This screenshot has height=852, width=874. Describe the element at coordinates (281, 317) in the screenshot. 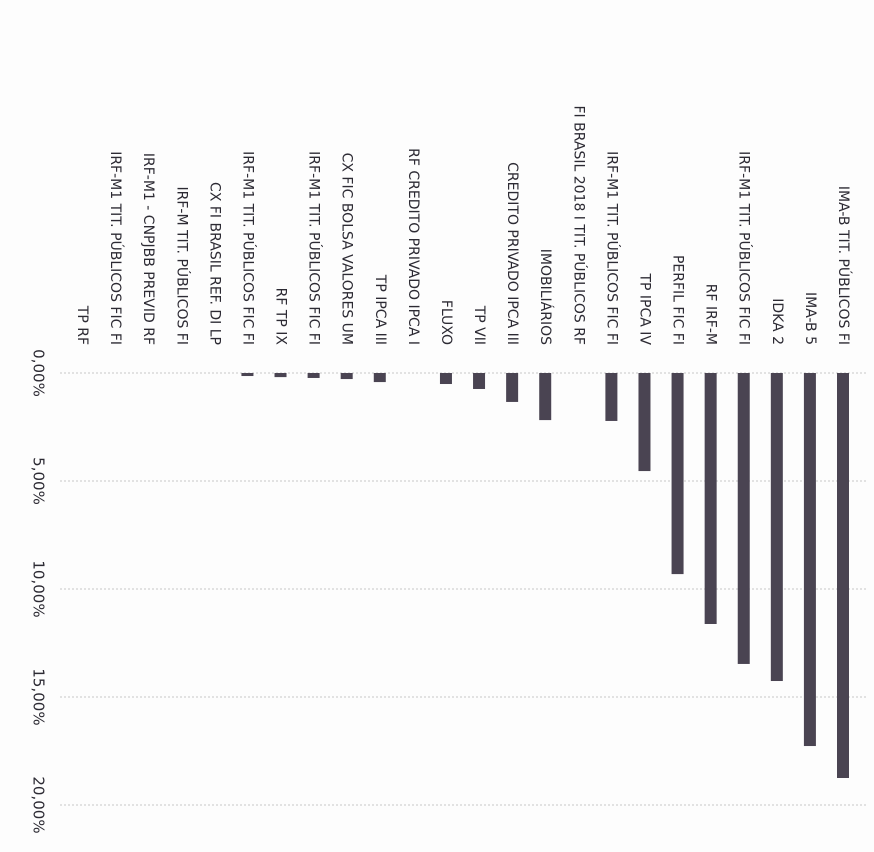

I see `x-tick-label: RF TP IX` at that location.